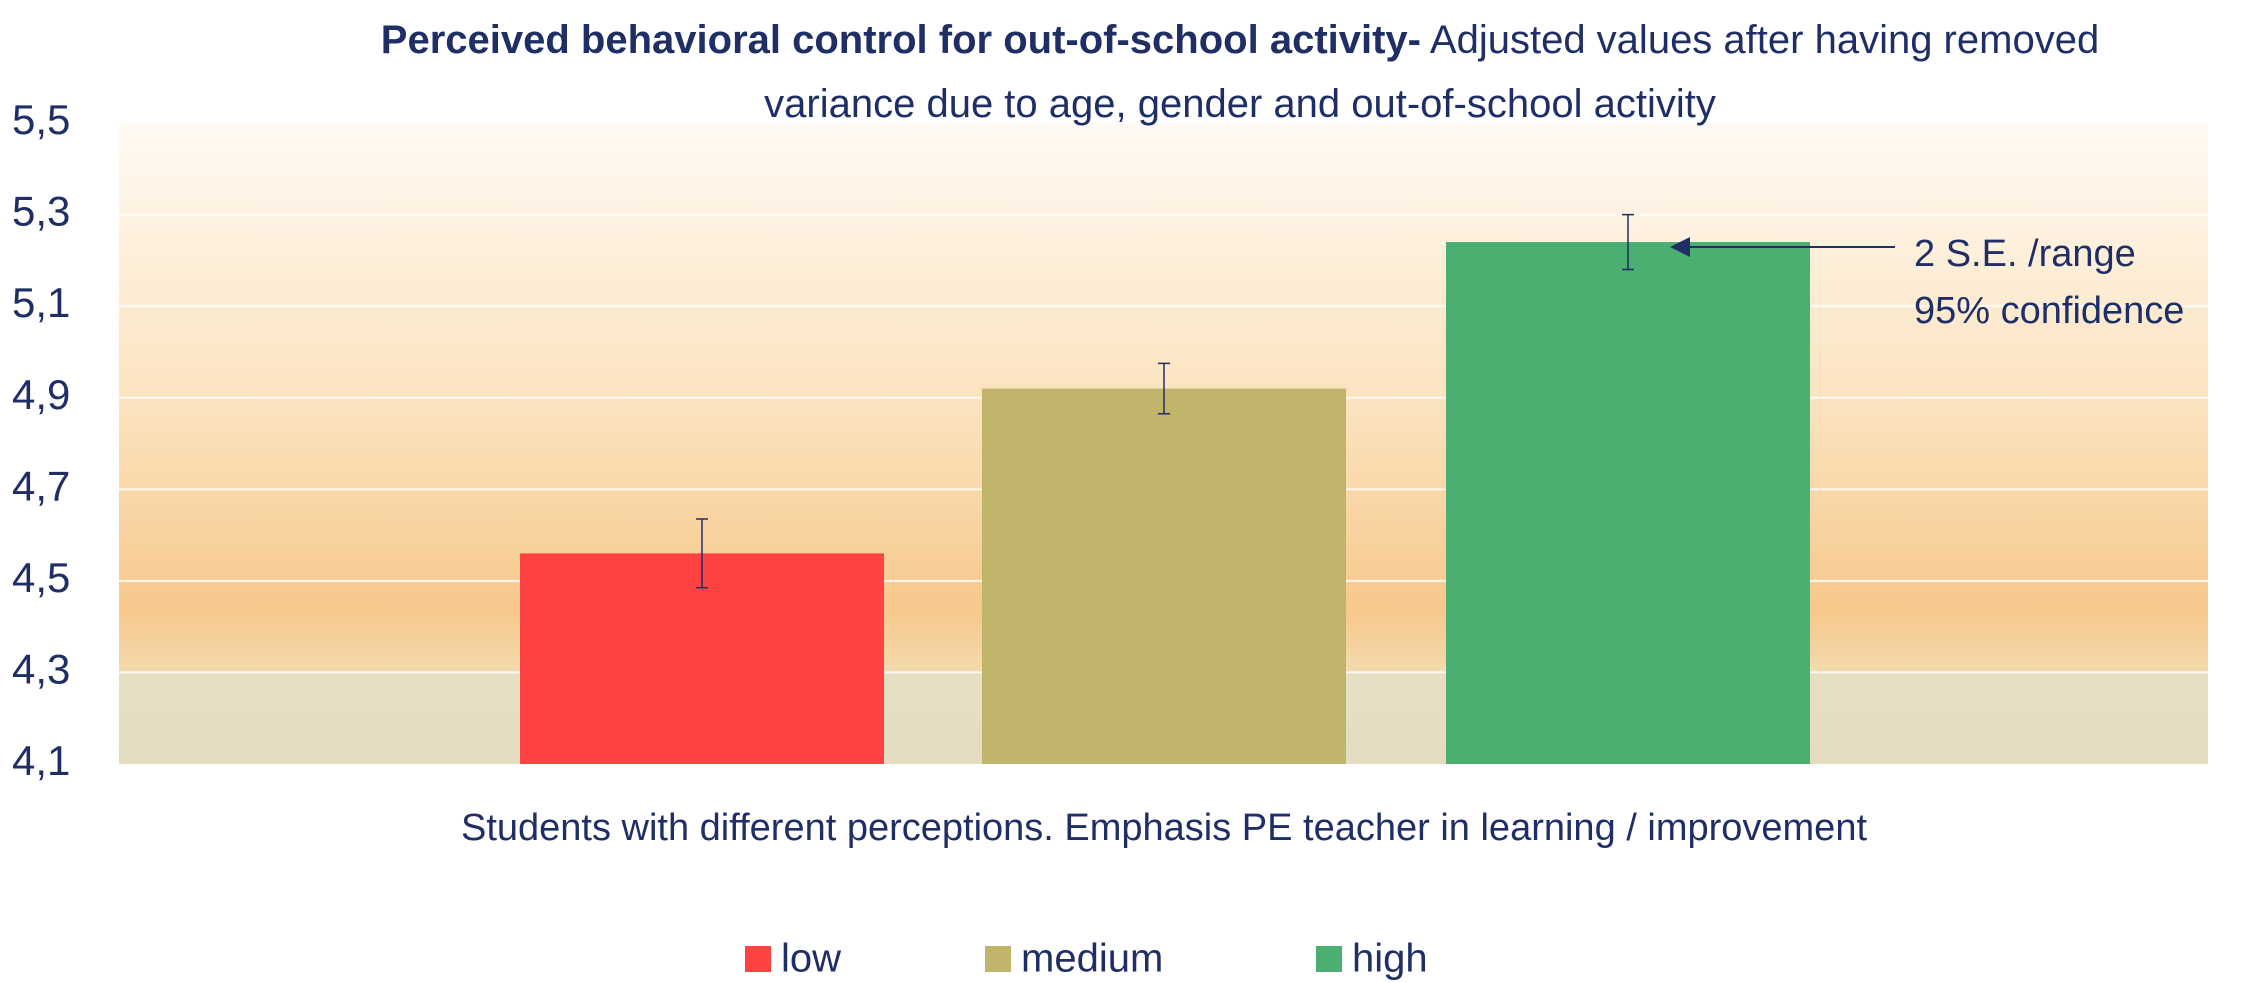  Describe the element at coordinates (811, 959) in the screenshot. I see `legend-label: low` at that location.